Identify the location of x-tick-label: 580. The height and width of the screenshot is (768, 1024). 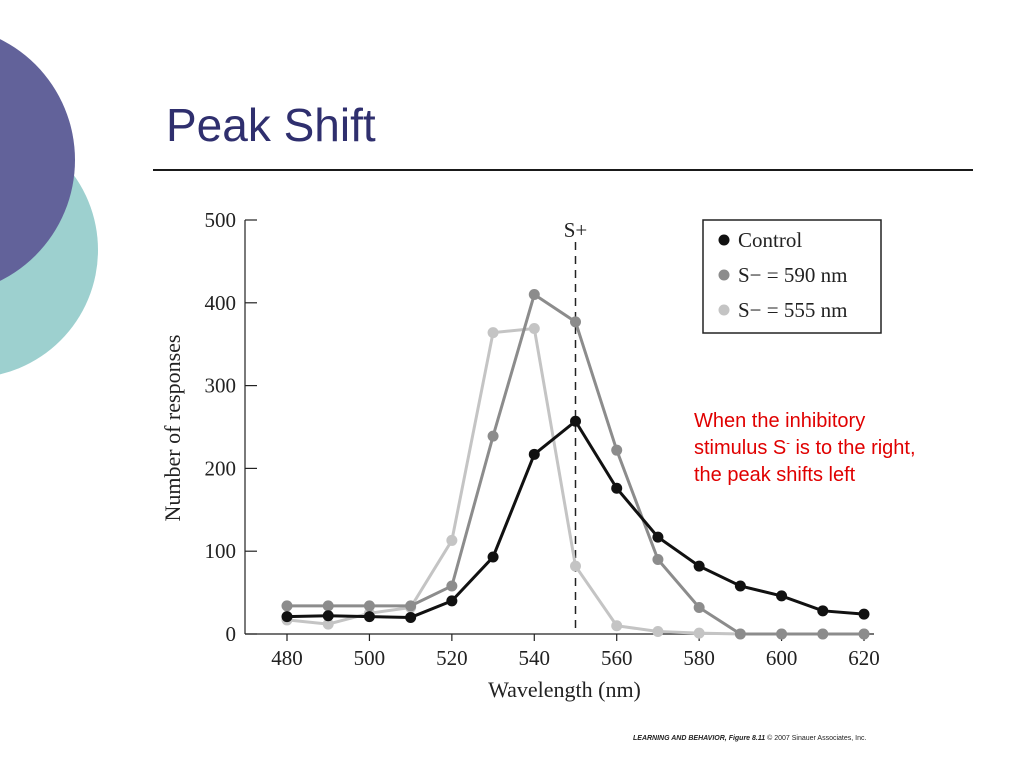
(699, 658).